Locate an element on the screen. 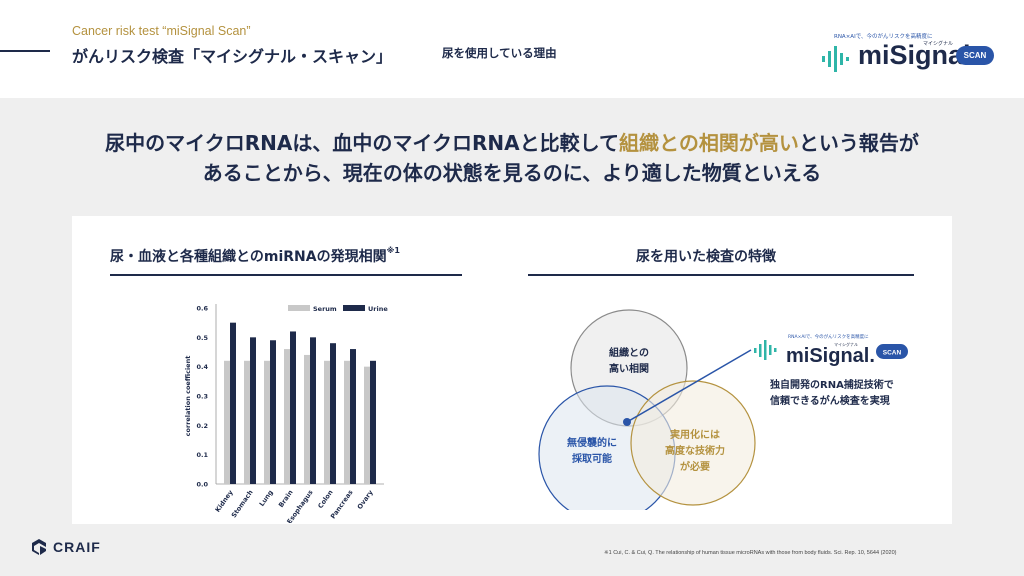 Image resolution: width=1024 pixels, height=576 pixels. legend-urine-swatch is located at coordinates (354, 308).